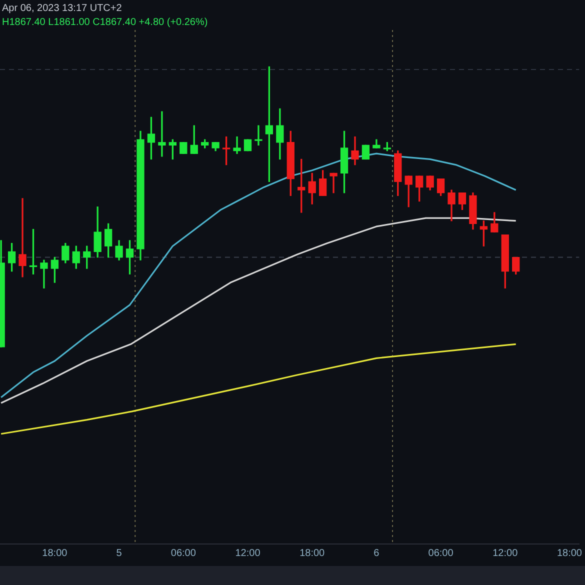 The height and width of the screenshot is (585, 585). I want to click on chart-subtitle: H1867.40 L1861.00 C1867.40 +4.80 (+0.26%), so click(105, 23).